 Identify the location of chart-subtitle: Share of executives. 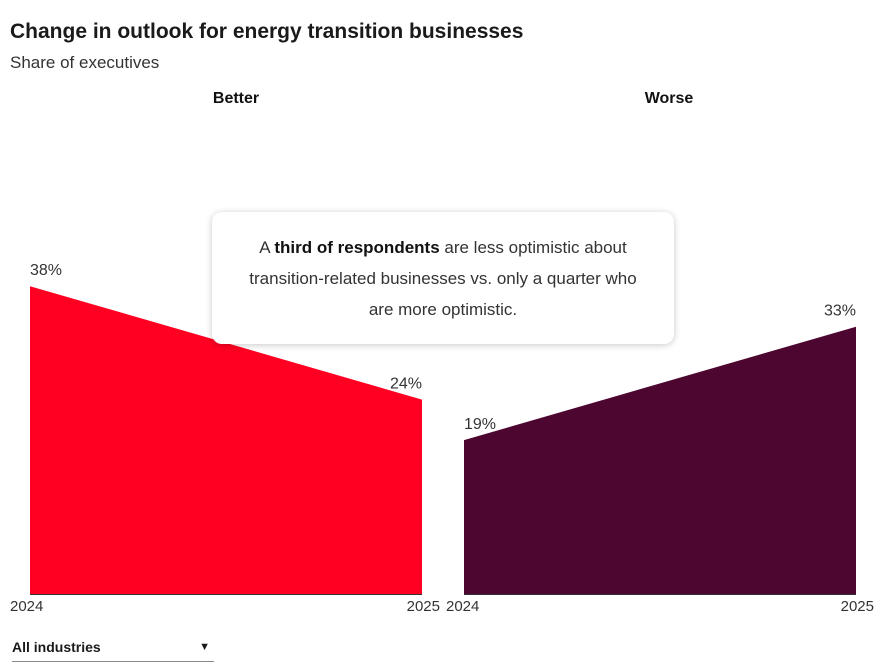
(85, 62).